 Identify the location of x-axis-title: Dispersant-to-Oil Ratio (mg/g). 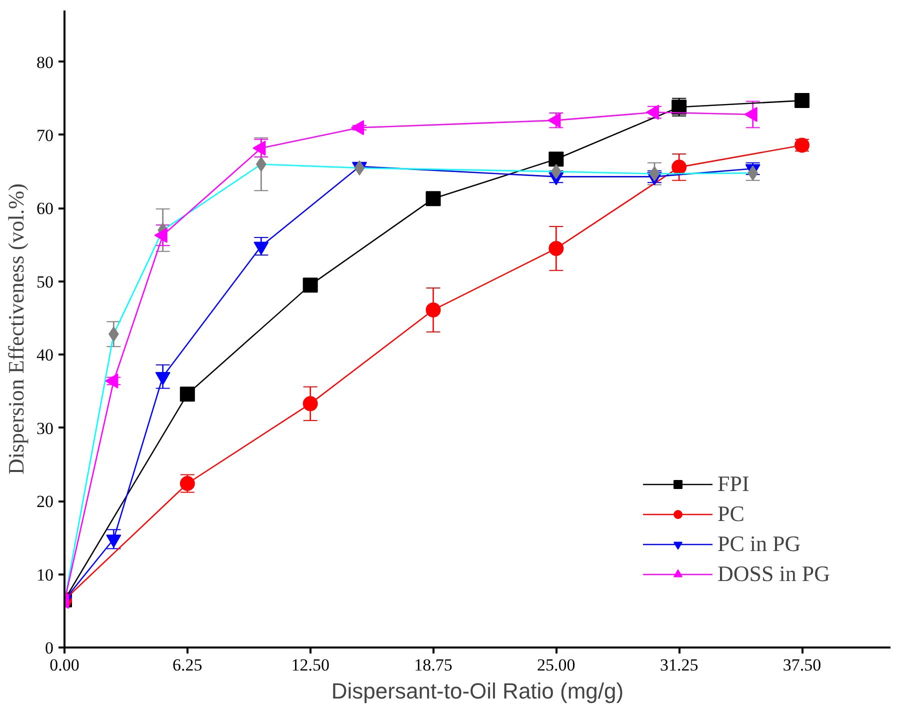
(477, 691).